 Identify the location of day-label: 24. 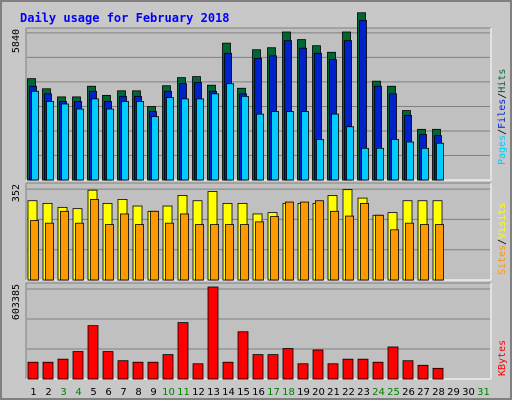
(378, 392).